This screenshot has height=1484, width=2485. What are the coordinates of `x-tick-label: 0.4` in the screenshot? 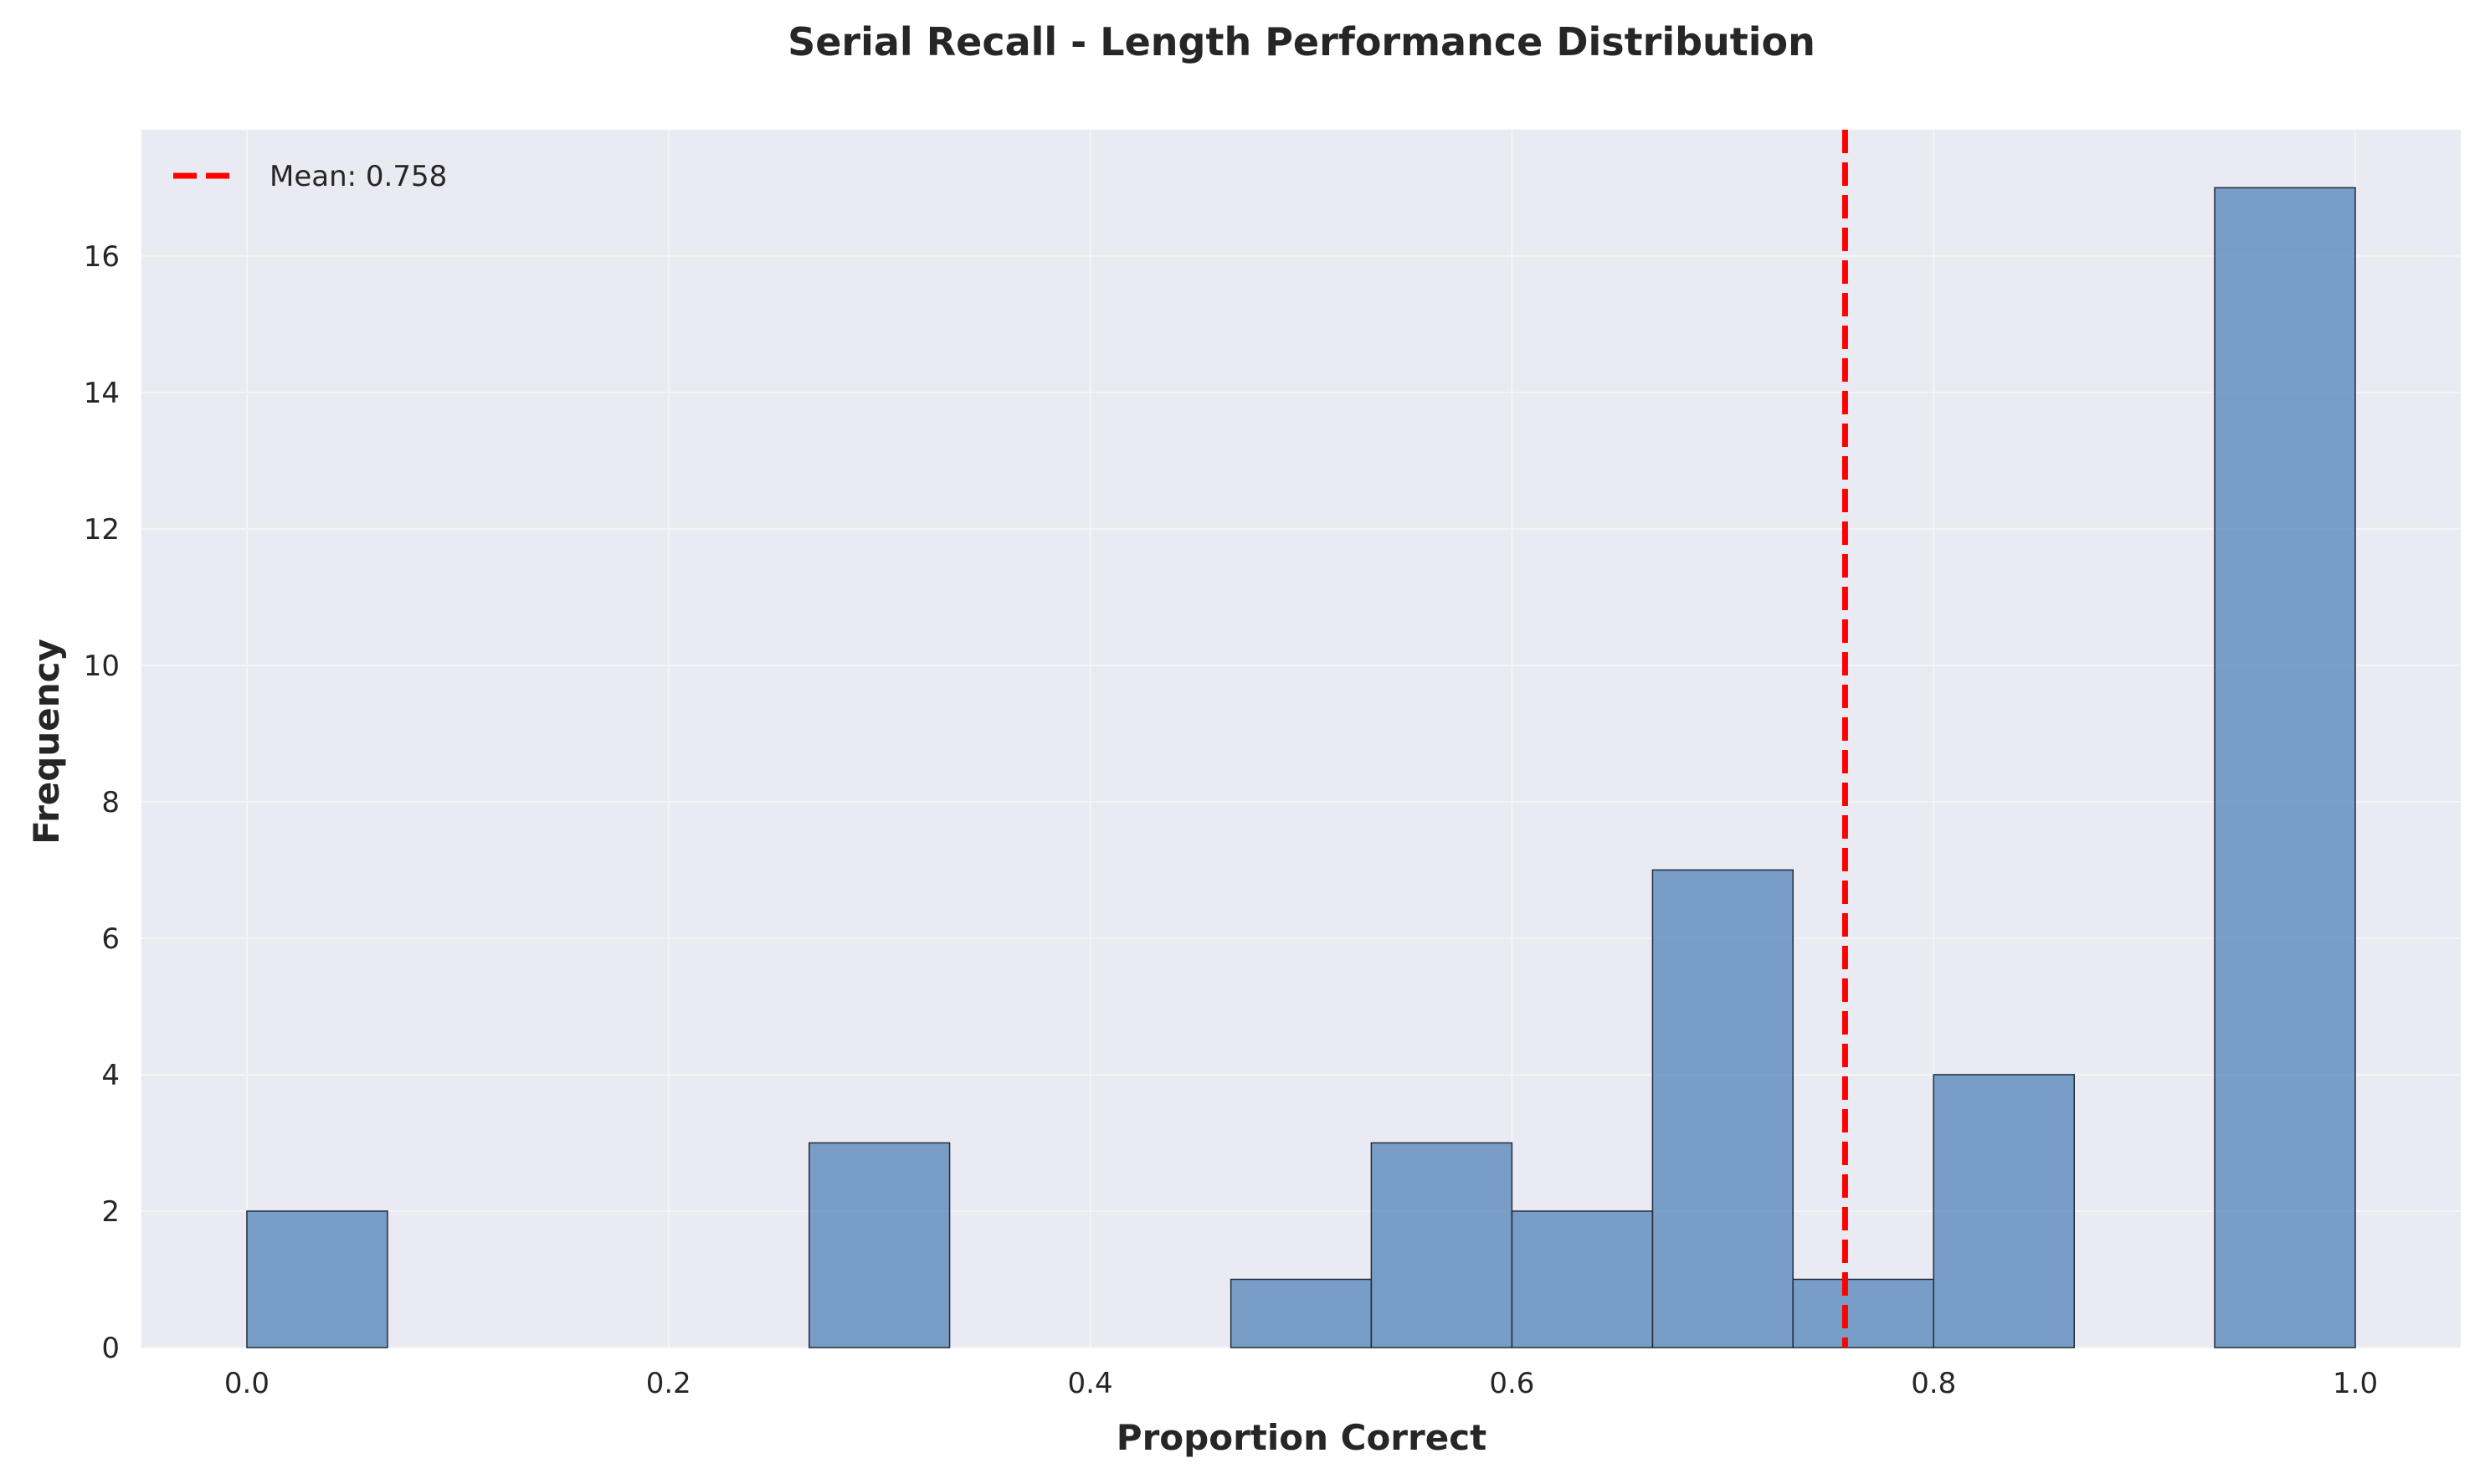 It's located at (1090, 1383).